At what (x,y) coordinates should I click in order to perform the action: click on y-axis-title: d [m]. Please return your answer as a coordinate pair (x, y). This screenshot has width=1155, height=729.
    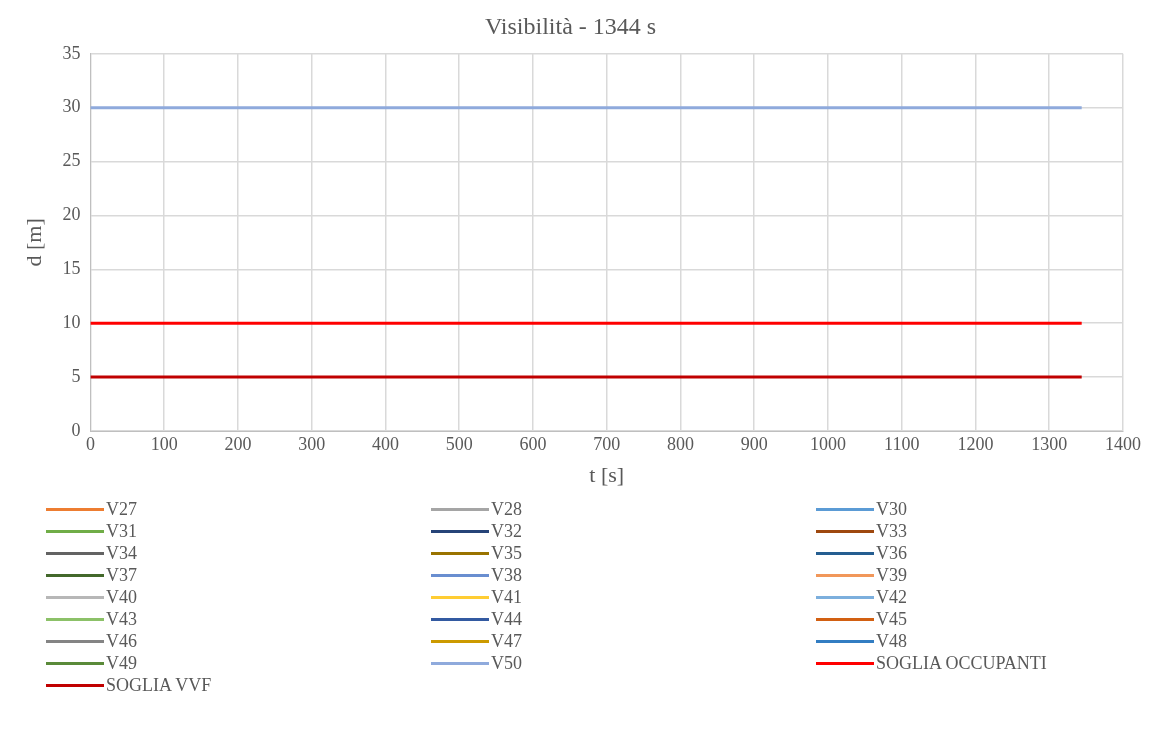
    Looking at the image, I should click on (33, 242).